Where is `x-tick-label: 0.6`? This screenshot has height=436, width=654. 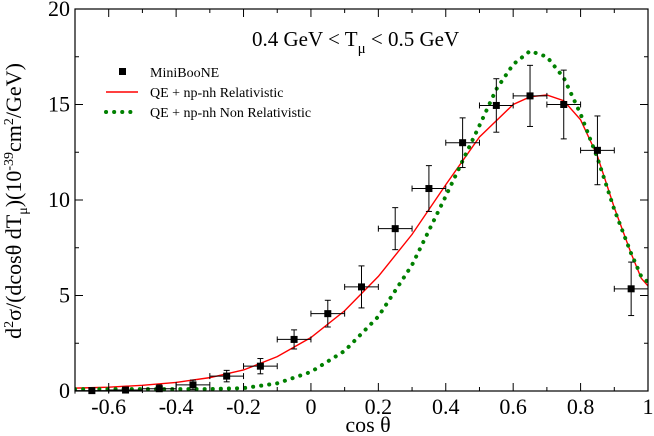 x-tick-label: 0.6 is located at coordinates (513, 406).